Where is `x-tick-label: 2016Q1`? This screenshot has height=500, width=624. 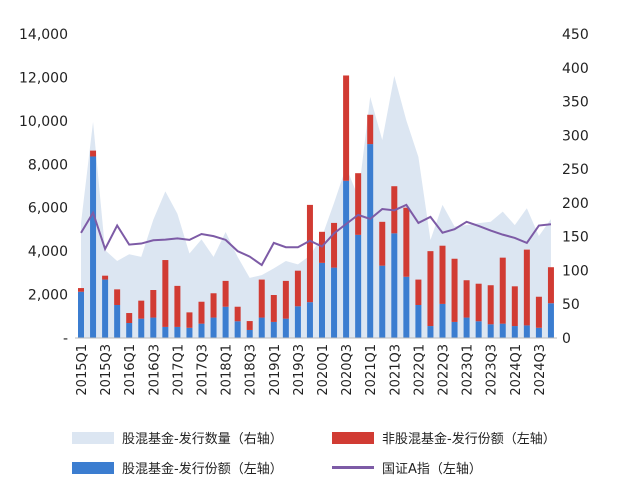 x-tick-label: 2016Q1 is located at coordinates (130, 370).